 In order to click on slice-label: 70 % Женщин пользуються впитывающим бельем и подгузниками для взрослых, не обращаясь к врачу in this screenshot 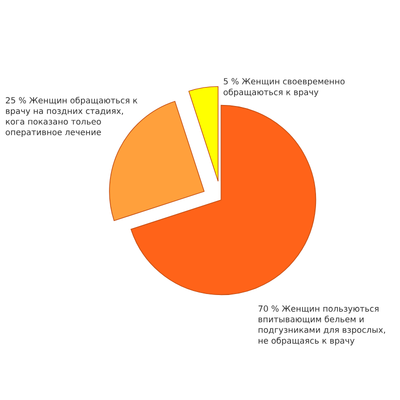, I will do `click(322, 325)`.